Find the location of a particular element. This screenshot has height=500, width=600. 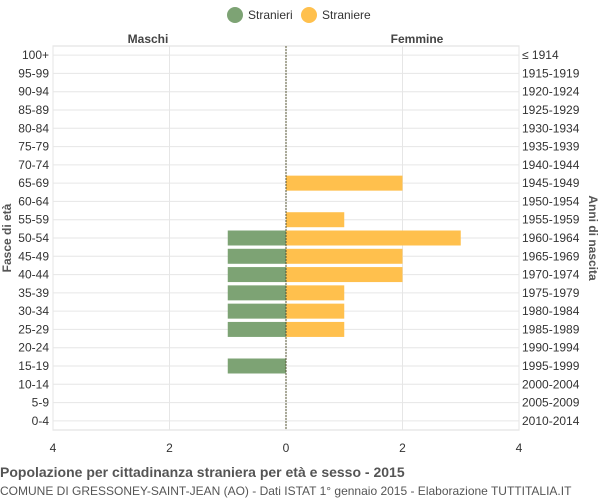

birth-year-label: 1935-1939 is located at coordinates (551, 147).